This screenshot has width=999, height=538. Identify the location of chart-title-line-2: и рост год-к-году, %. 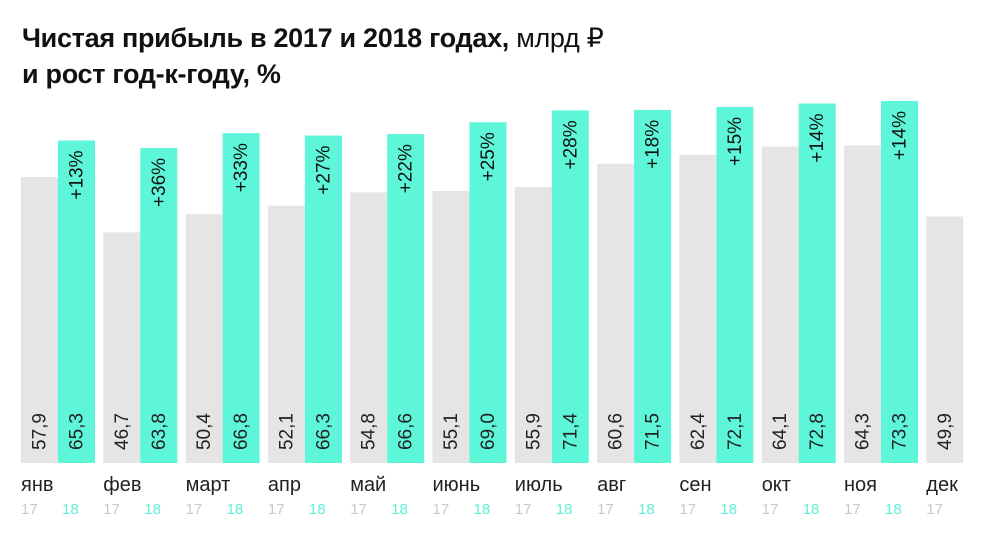
(151, 74).